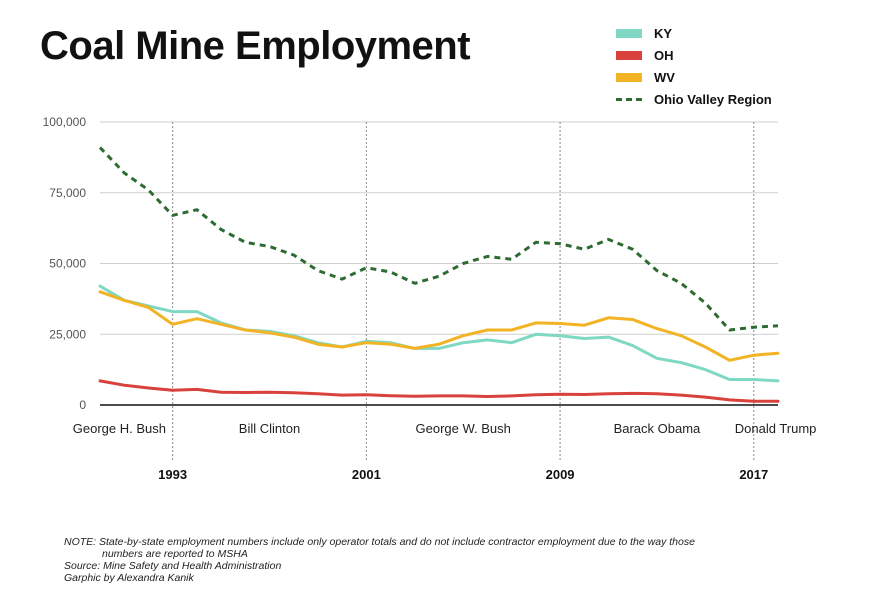  I want to click on y-tick-label: 100,000, so click(65, 122).